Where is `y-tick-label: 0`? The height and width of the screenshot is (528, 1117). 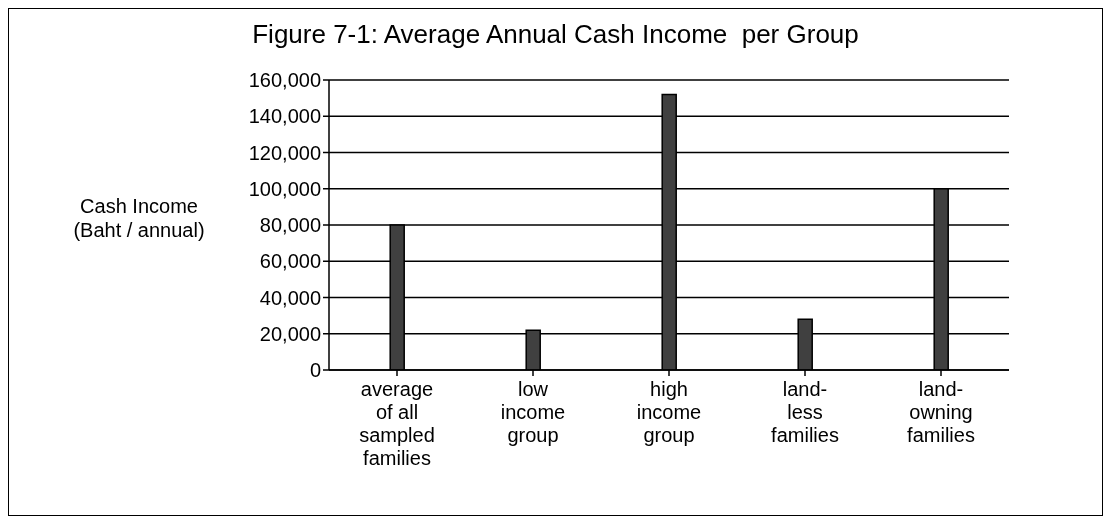 y-tick-label: 0 is located at coordinates (315, 370).